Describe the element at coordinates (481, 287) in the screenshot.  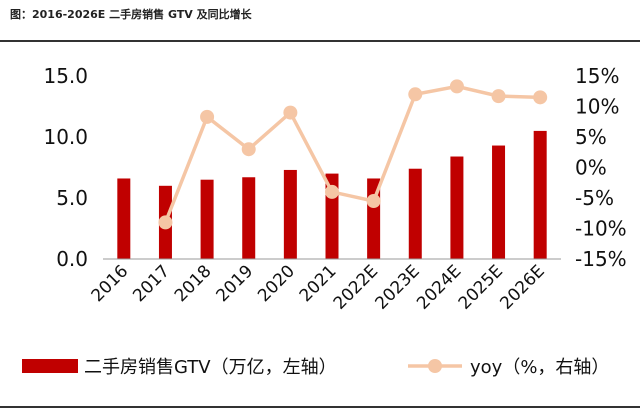
I see `x-tick-label: 2025E` at that location.